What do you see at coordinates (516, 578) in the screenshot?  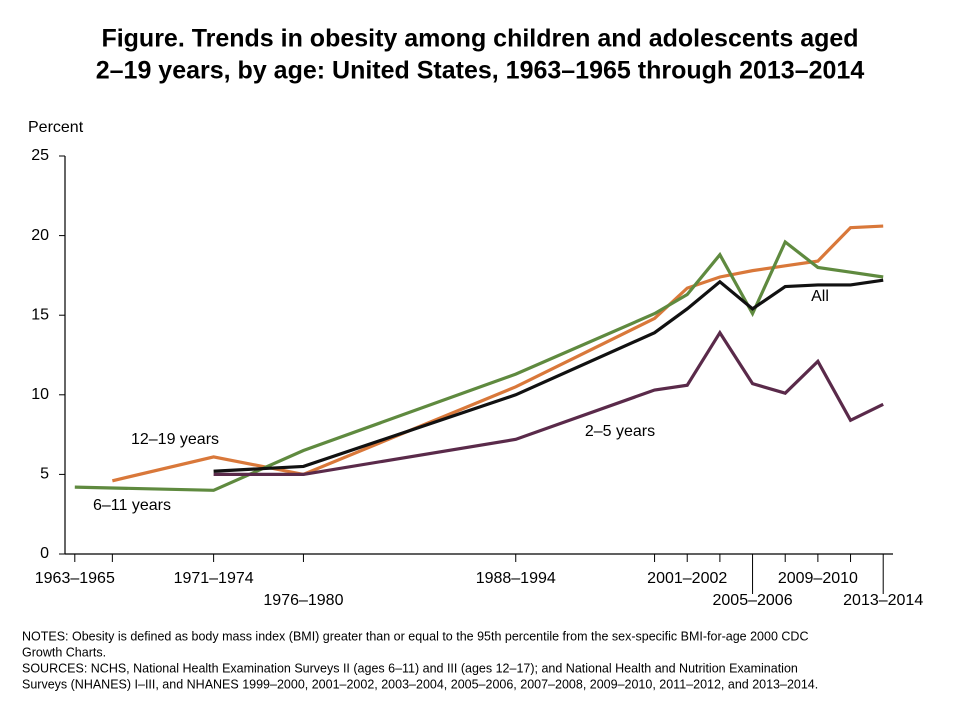 I see `x-tick-label: 1988–1994` at bounding box center [516, 578].